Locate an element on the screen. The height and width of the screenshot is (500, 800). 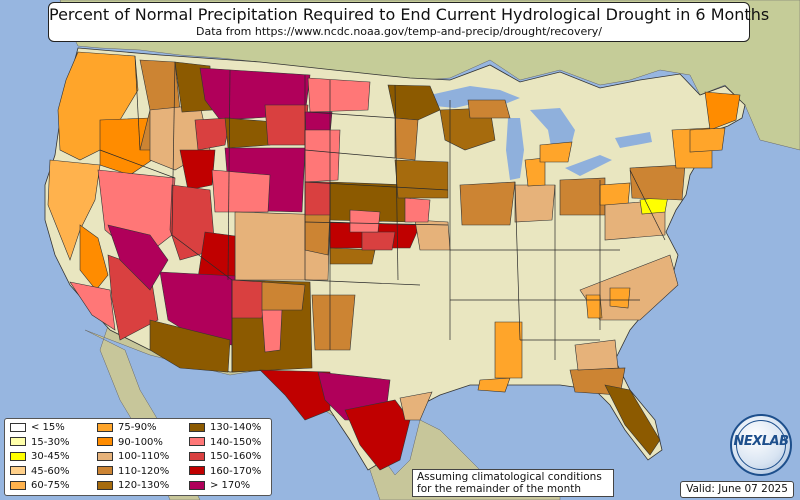
region-colorado-ne is located at coordinates (317, 232).